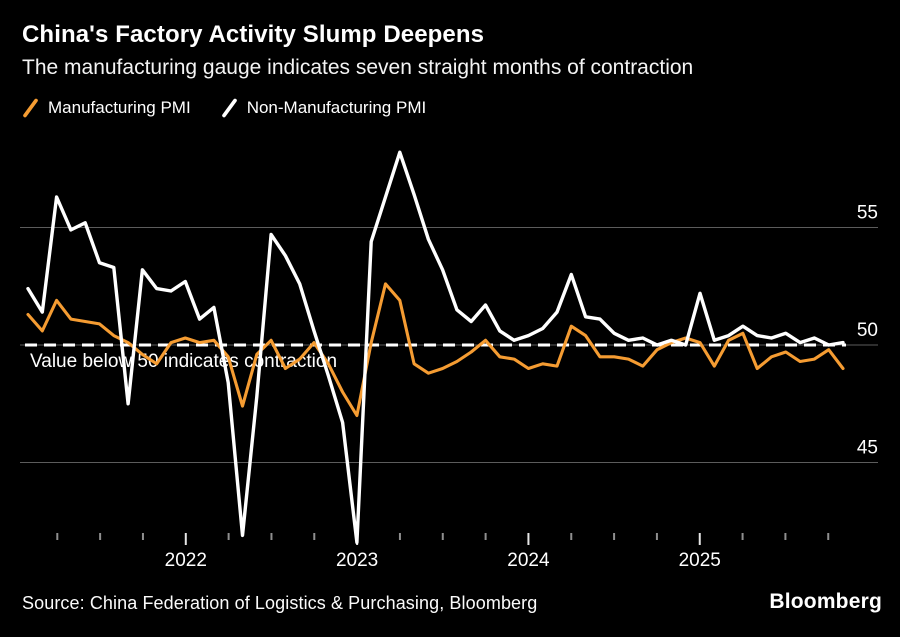 The height and width of the screenshot is (637, 900). Describe the element at coordinates (183, 361) in the screenshot. I see `contraction-annotation: Value below 50 indicates contraction` at that location.